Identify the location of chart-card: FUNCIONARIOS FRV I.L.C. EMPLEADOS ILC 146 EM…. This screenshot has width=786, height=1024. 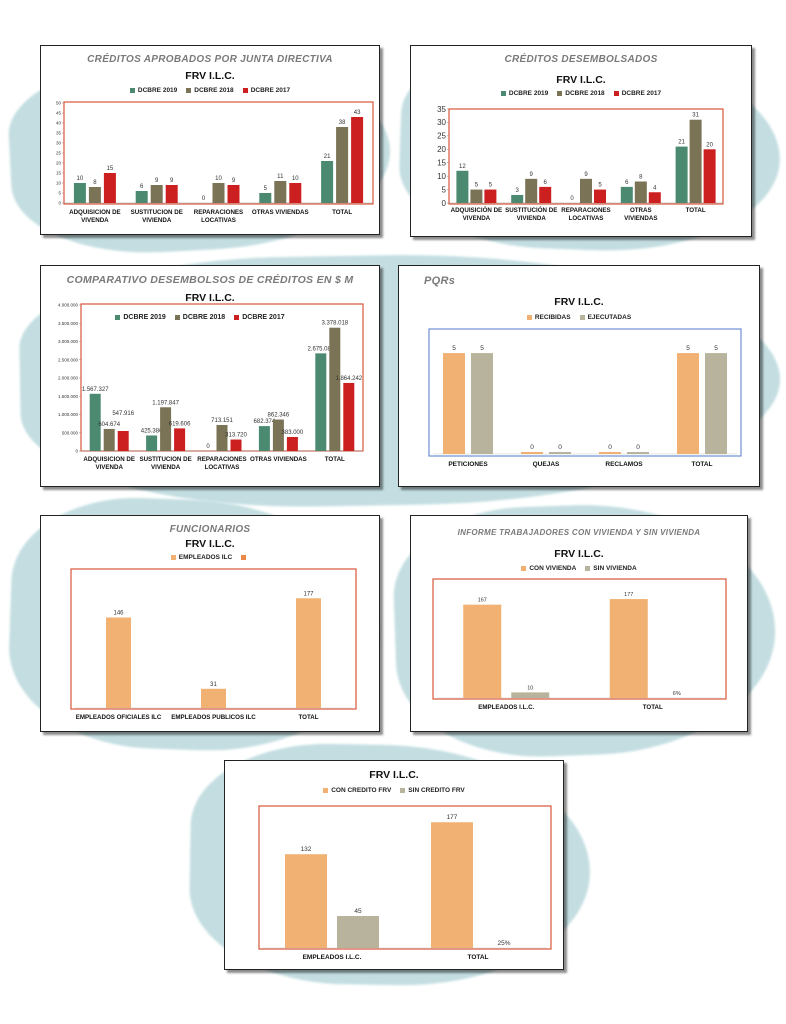
(210, 623).